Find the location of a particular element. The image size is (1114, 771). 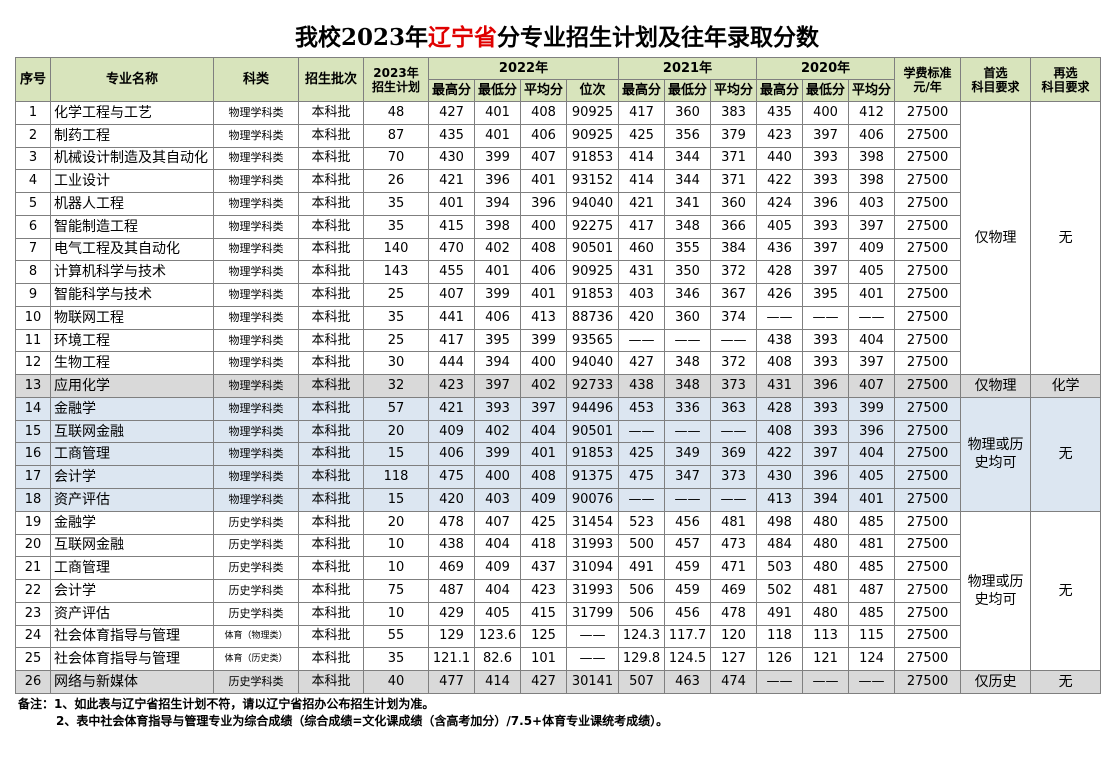

cell: 91375 is located at coordinates (592, 477).